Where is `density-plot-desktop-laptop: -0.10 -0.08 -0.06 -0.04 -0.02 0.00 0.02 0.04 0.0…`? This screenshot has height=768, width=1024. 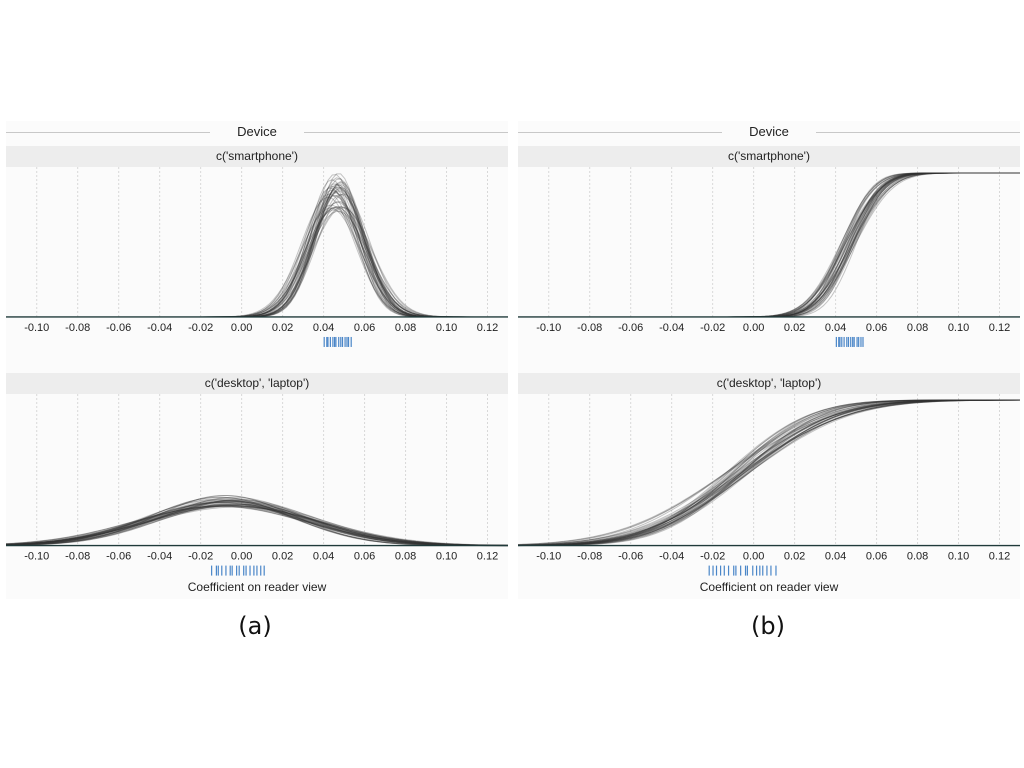 density-plot-desktop-laptop: -0.10 -0.08 -0.06 -0.04 -0.02 0.00 0.02 0.04 0.0… is located at coordinates (257, 485).